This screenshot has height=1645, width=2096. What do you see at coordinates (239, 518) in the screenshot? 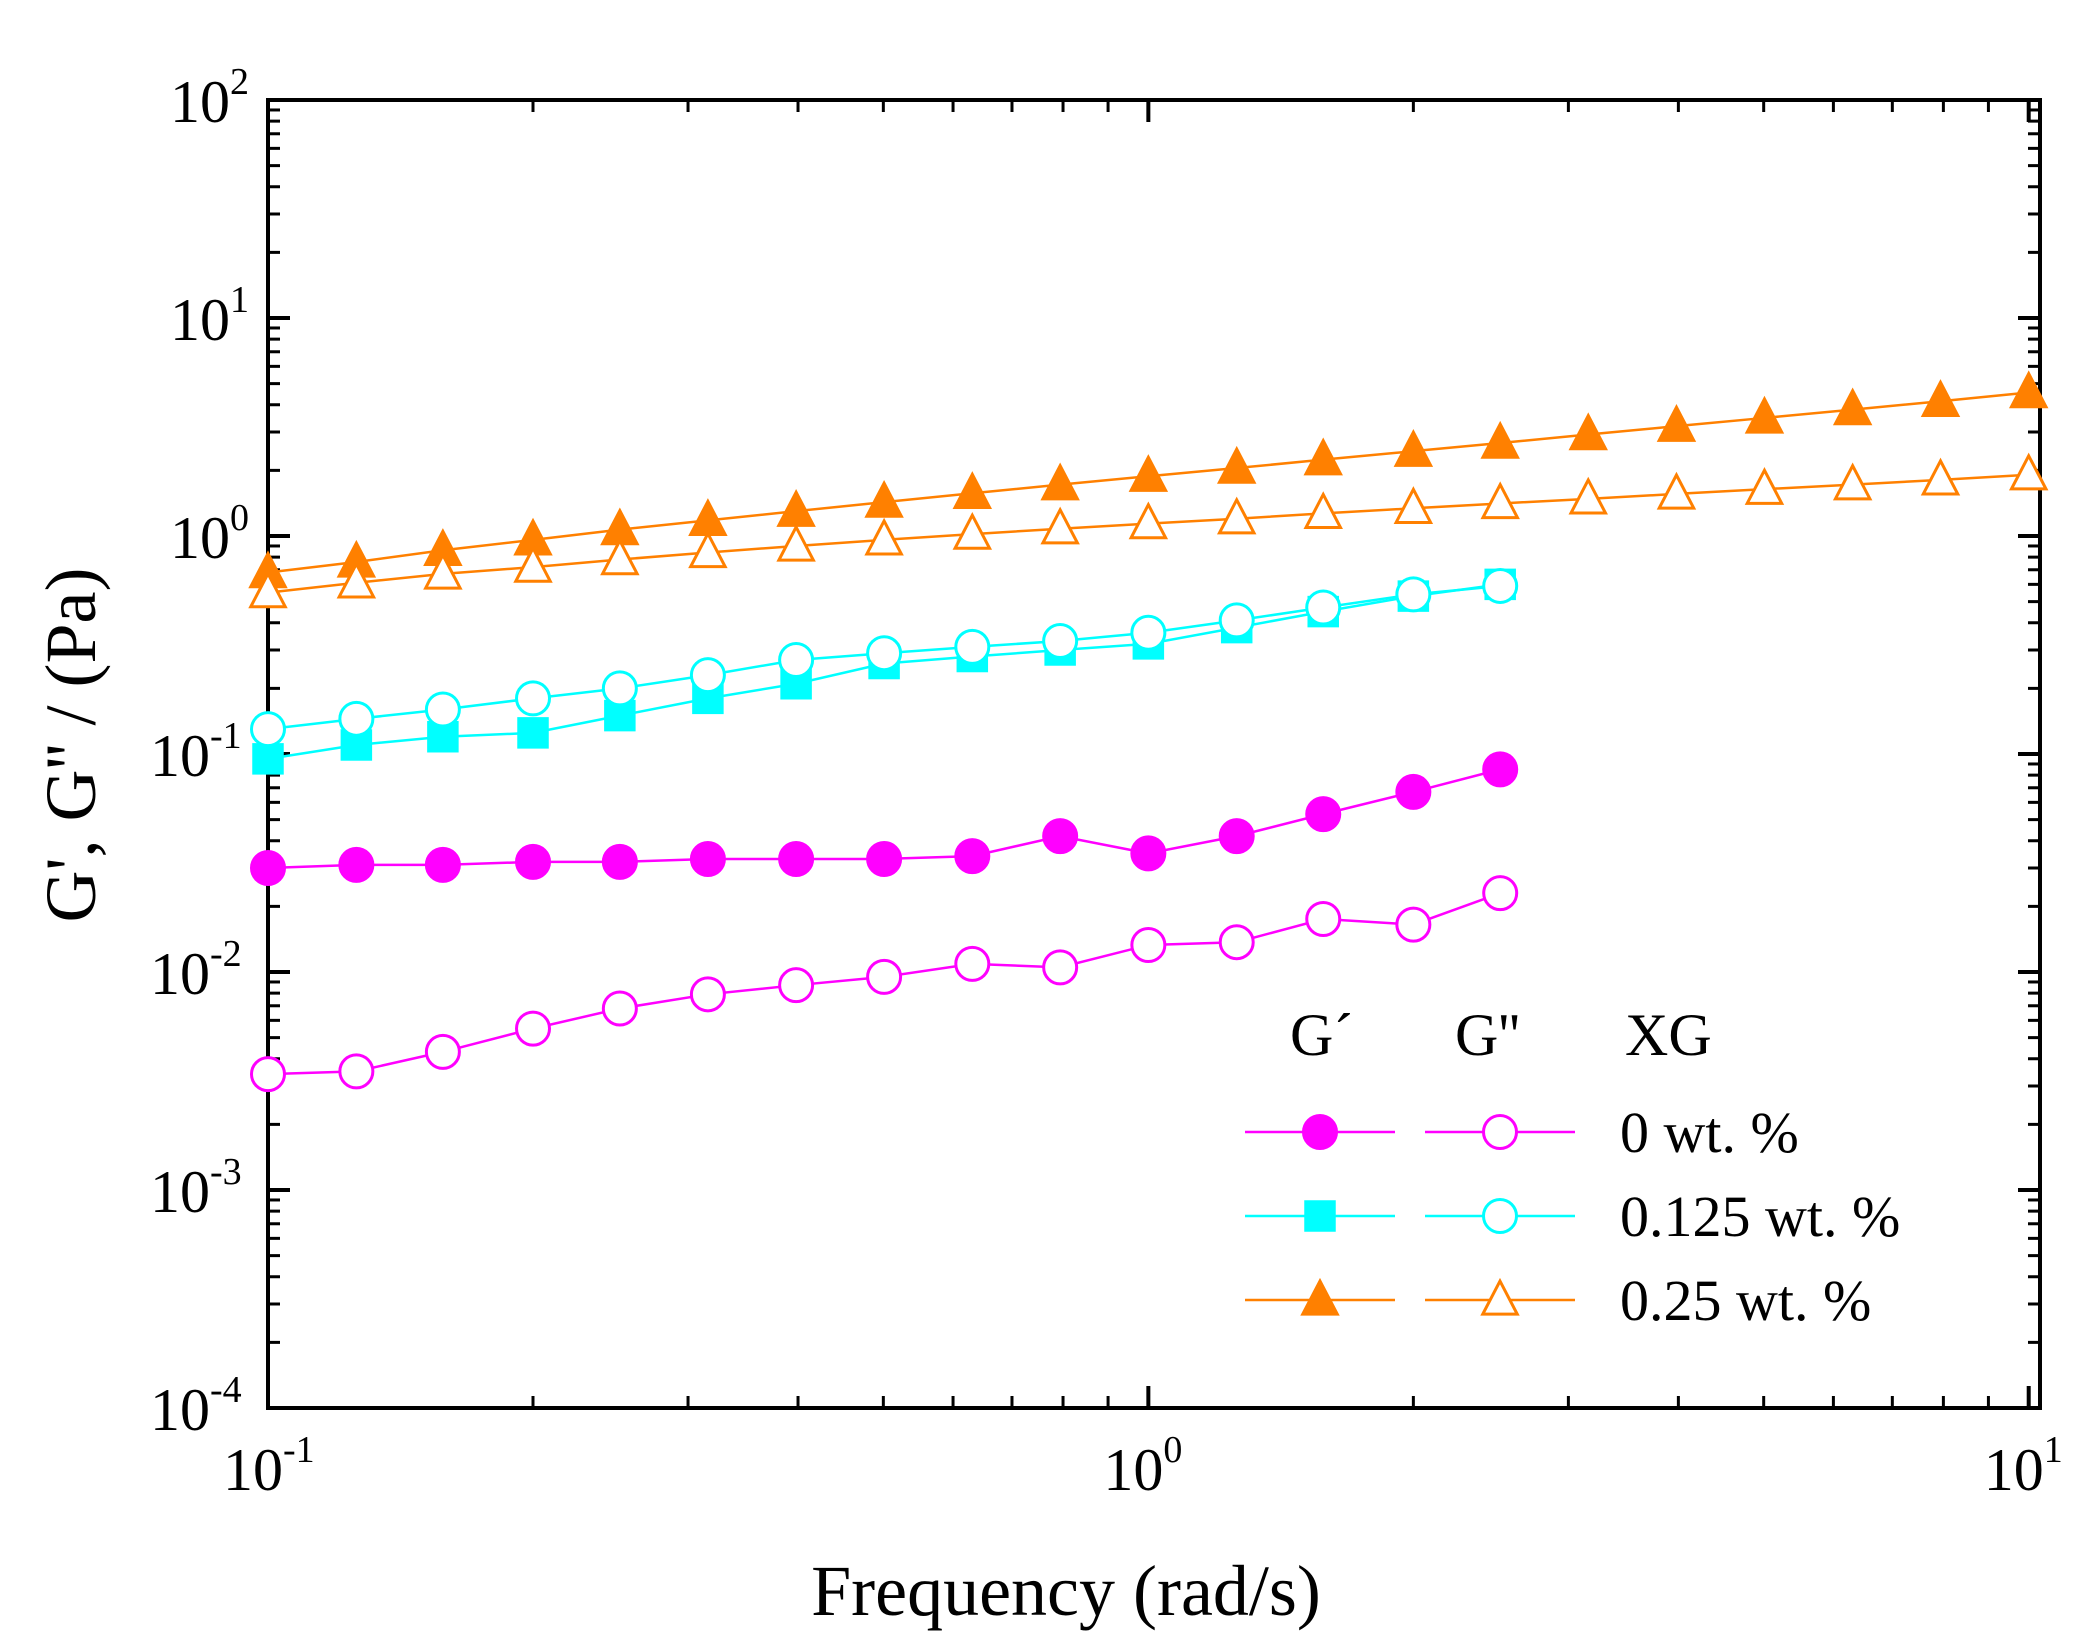
I see `y-tick-exponent: 0` at bounding box center [239, 518].